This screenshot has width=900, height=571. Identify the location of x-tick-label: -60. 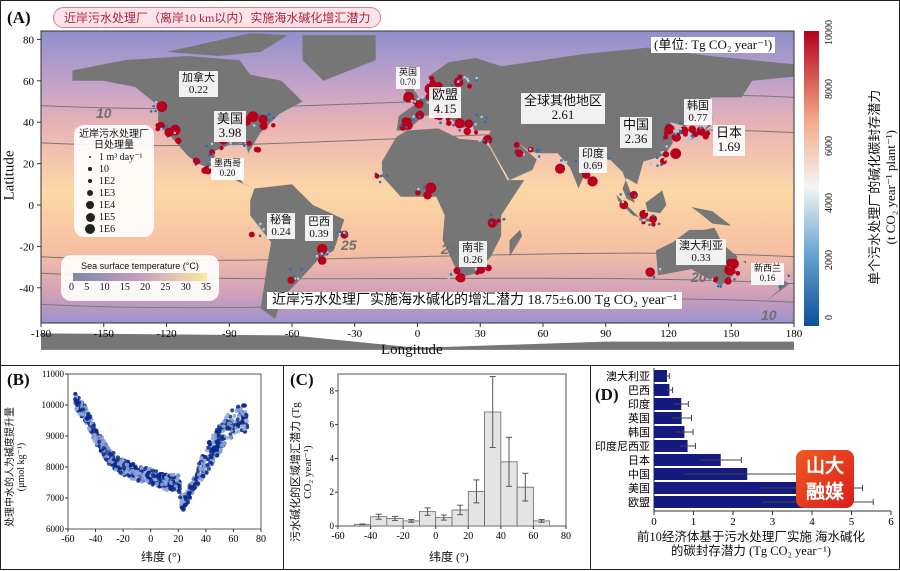
(292, 334).